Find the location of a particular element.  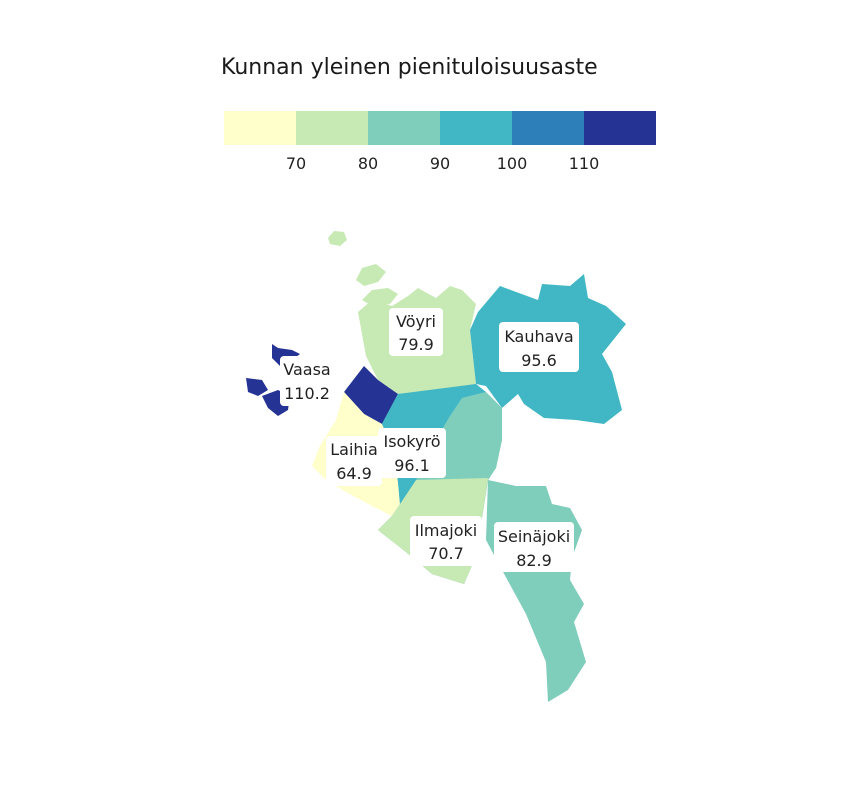

label-name: Seinäjoki is located at coordinates (534, 536).